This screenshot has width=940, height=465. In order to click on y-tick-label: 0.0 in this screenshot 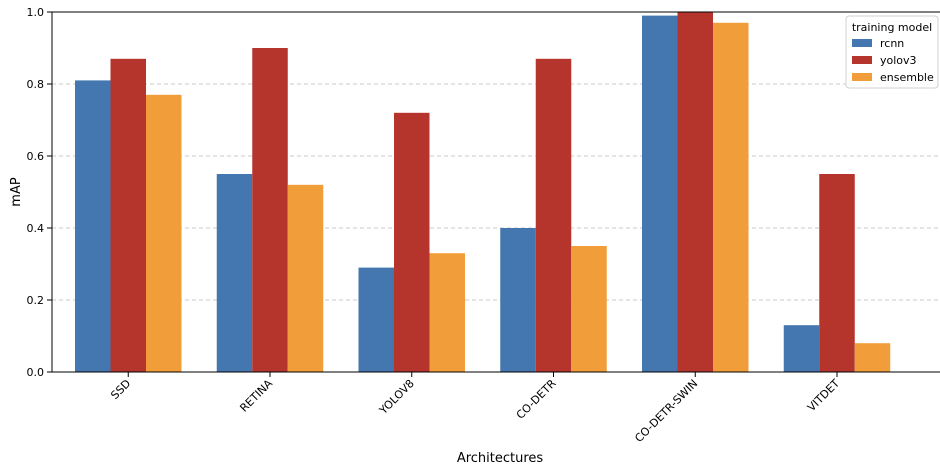, I will do `click(36, 372)`.